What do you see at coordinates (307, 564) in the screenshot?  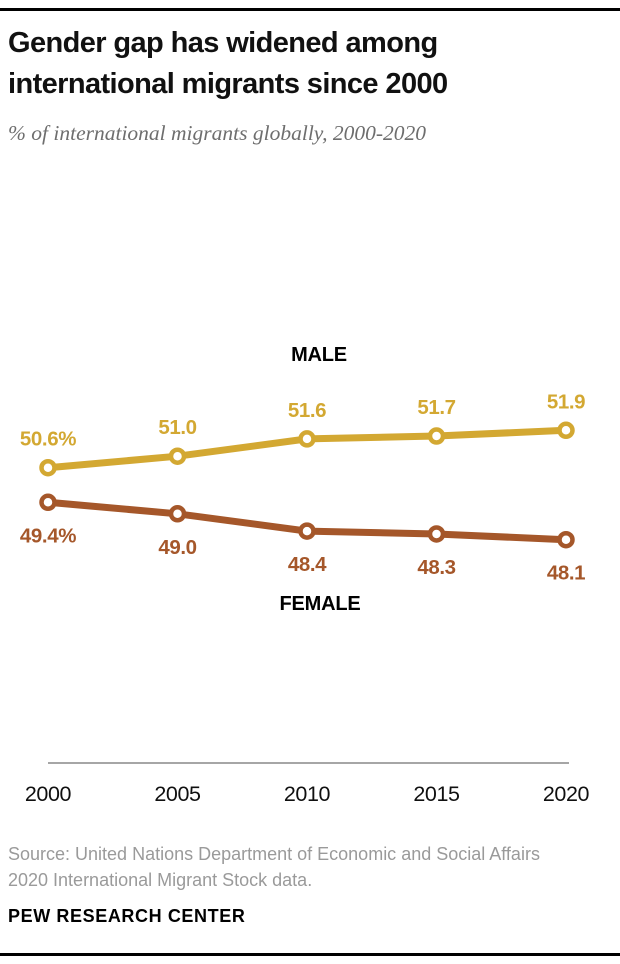 I see `female-value-label-2010: 48.4` at bounding box center [307, 564].